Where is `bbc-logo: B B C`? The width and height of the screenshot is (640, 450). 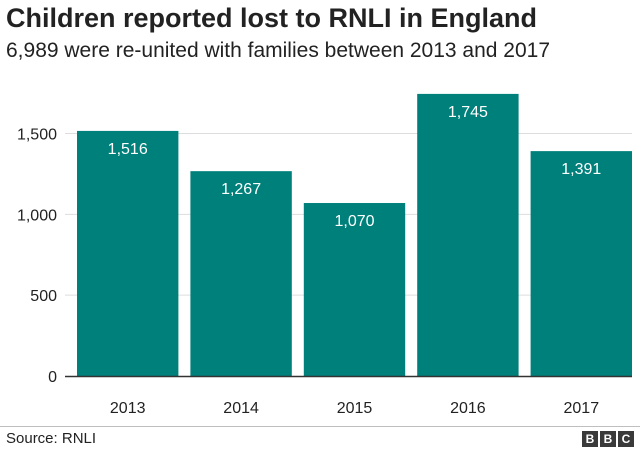
bbc-logo: B B C is located at coordinates (608, 439).